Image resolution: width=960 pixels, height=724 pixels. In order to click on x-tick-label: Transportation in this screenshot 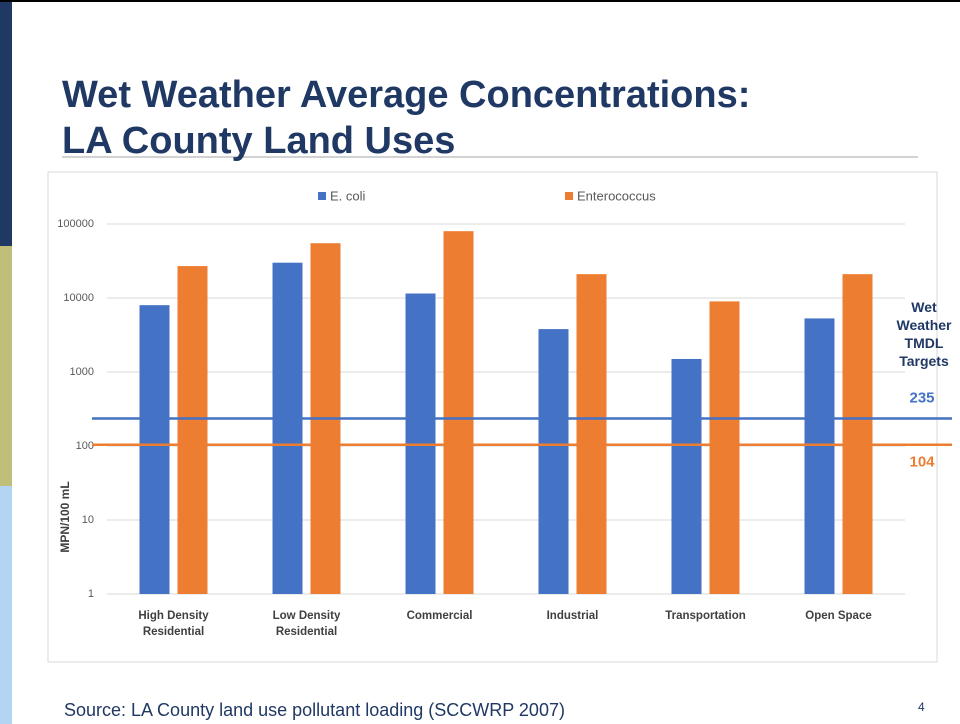, I will do `click(705, 616)`.